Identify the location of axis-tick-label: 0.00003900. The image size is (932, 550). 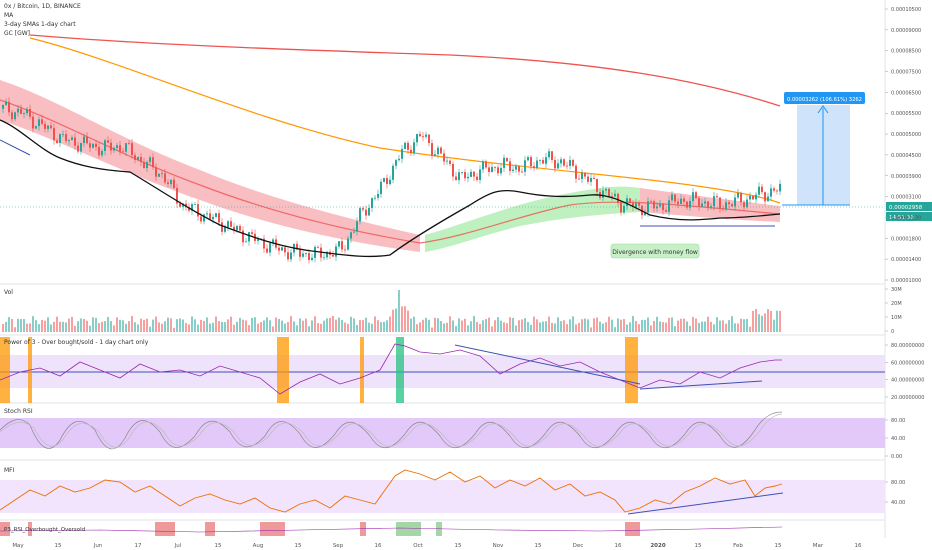
(906, 177).